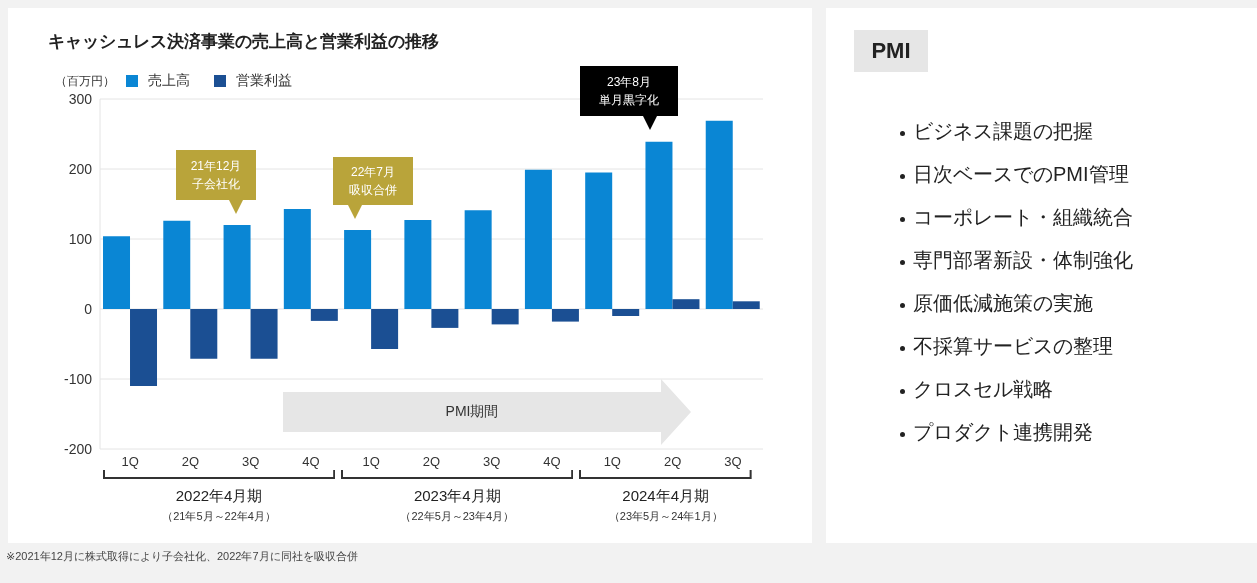 The width and height of the screenshot is (1257, 583). What do you see at coordinates (1013, 346) in the screenshot?
I see `text: 不採算サービスの整理` at bounding box center [1013, 346].